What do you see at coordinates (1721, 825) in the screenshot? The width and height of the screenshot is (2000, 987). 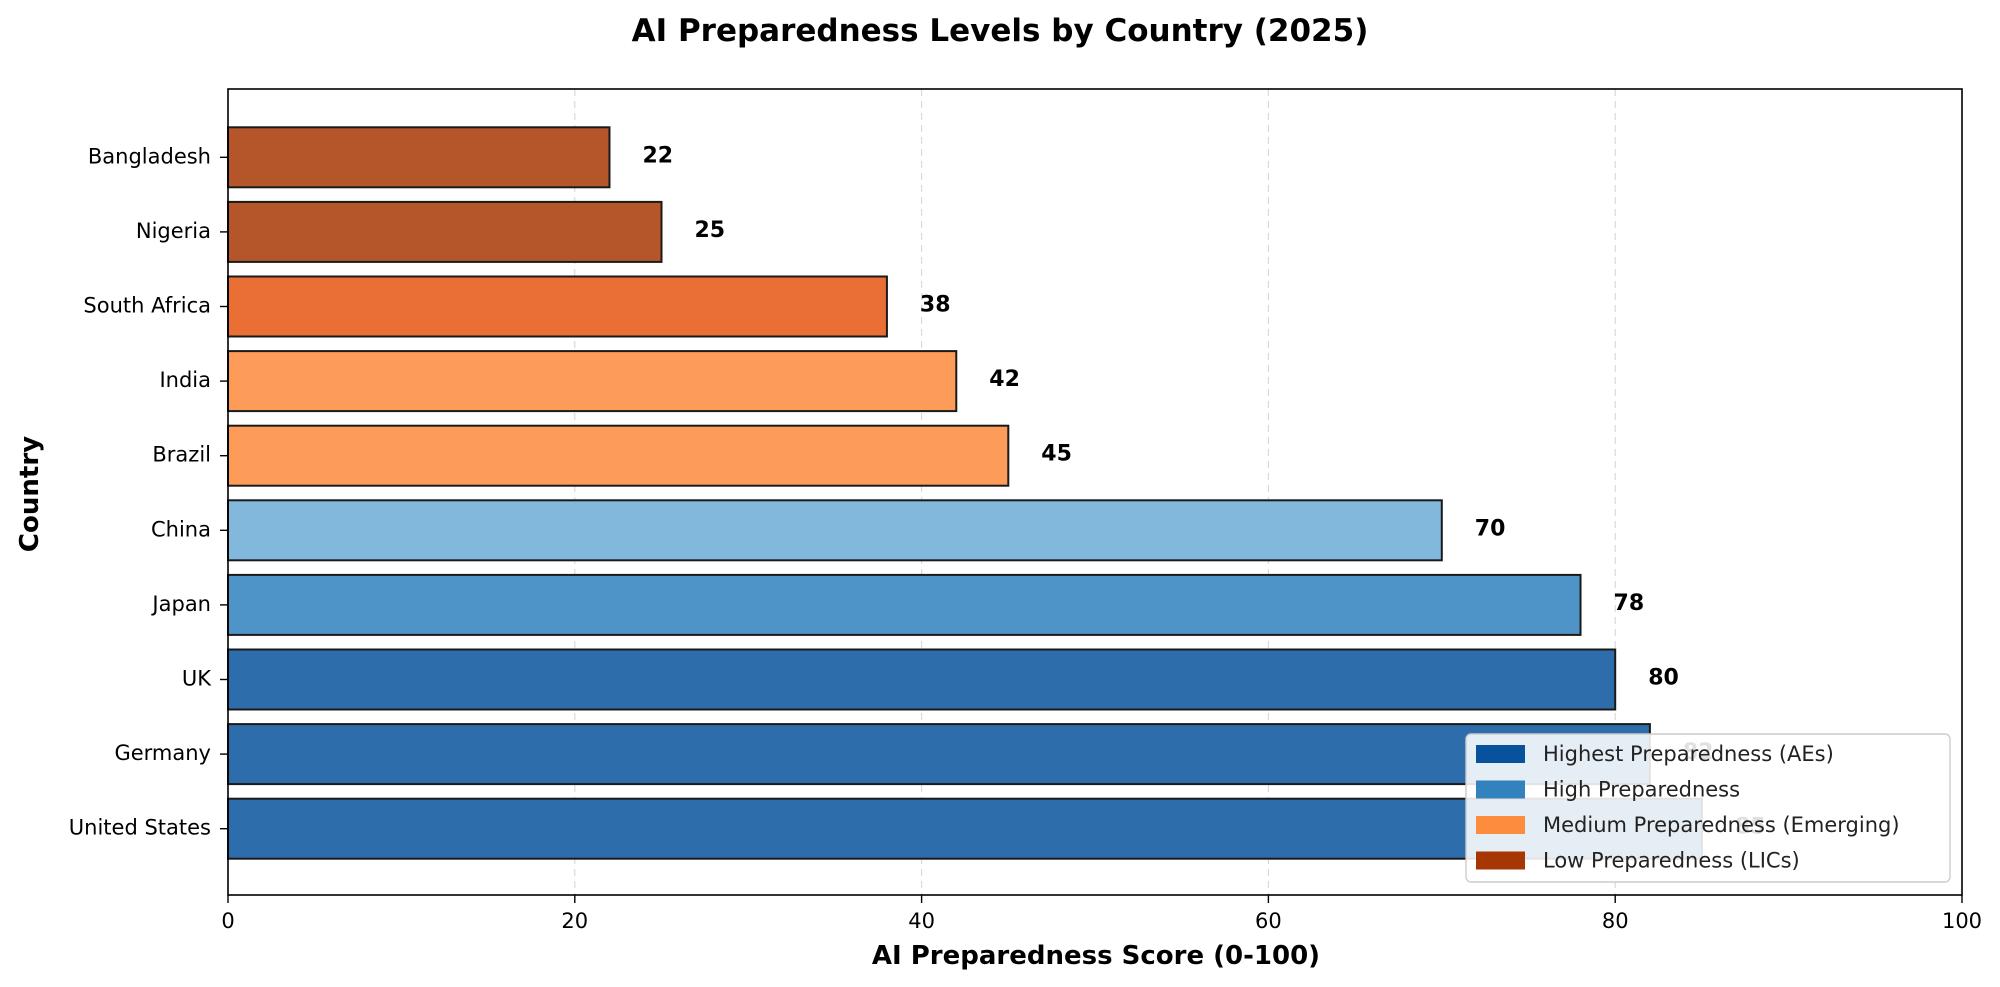 I see `legend-label: Medium Preparedness (Emerging)` at bounding box center [1721, 825].